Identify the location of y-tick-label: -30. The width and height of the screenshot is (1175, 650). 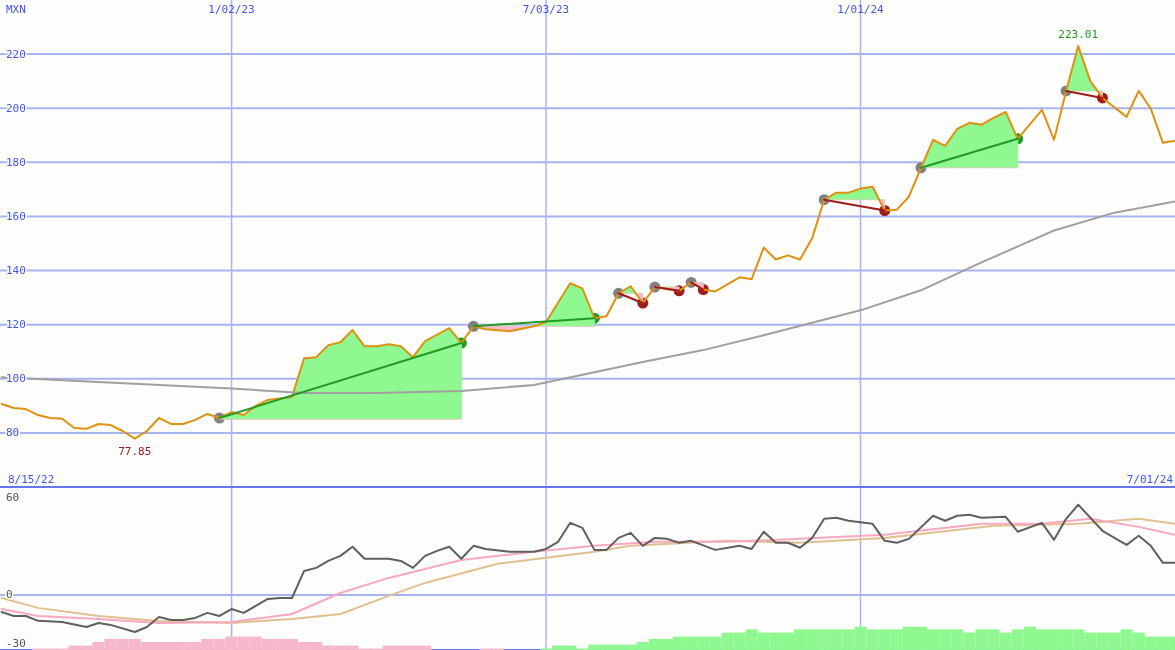
(16, 643).